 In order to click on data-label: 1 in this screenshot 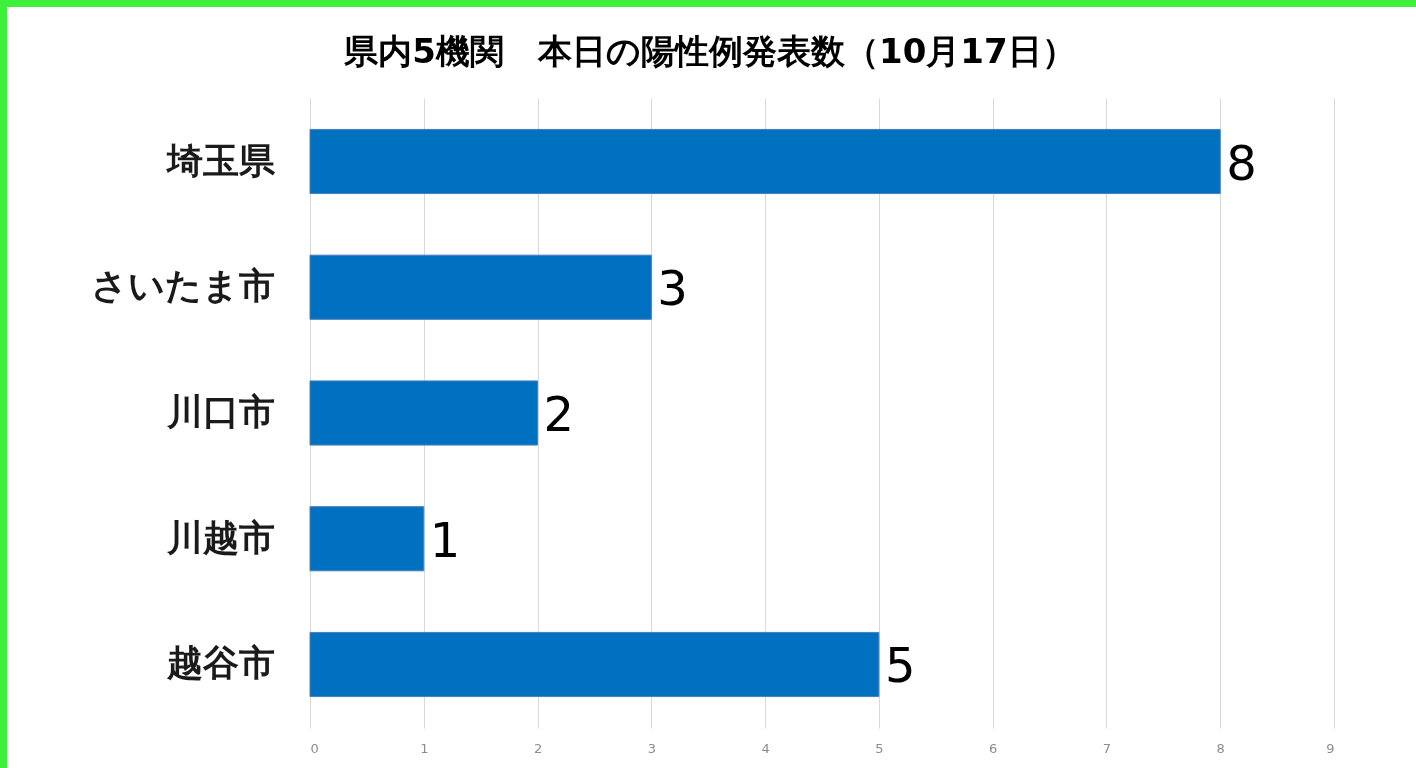, I will do `click(445, 539)`.